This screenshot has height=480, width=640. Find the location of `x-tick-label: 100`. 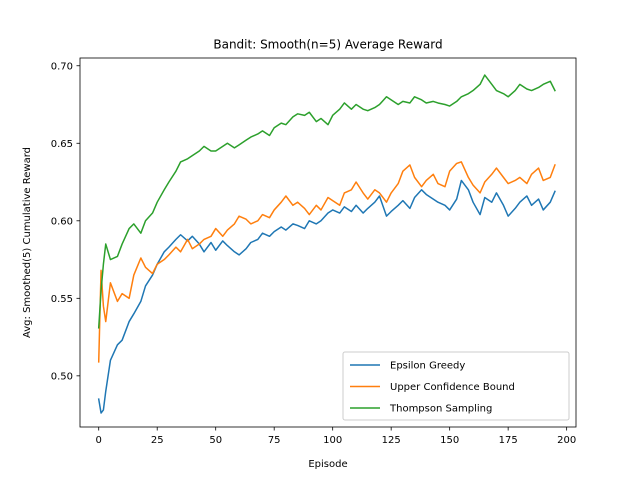

x-tick-label: 100 is located at coordinates (332, 440).